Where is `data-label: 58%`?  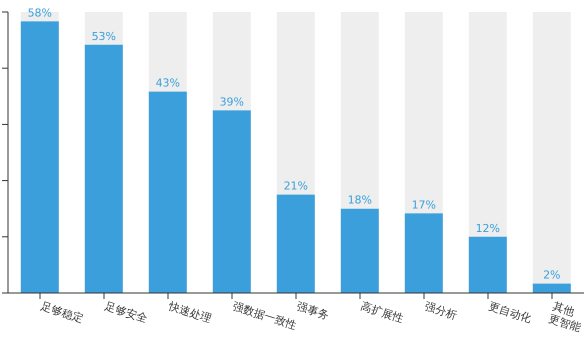 data-label: 58% is located at coordinates (40, 13).